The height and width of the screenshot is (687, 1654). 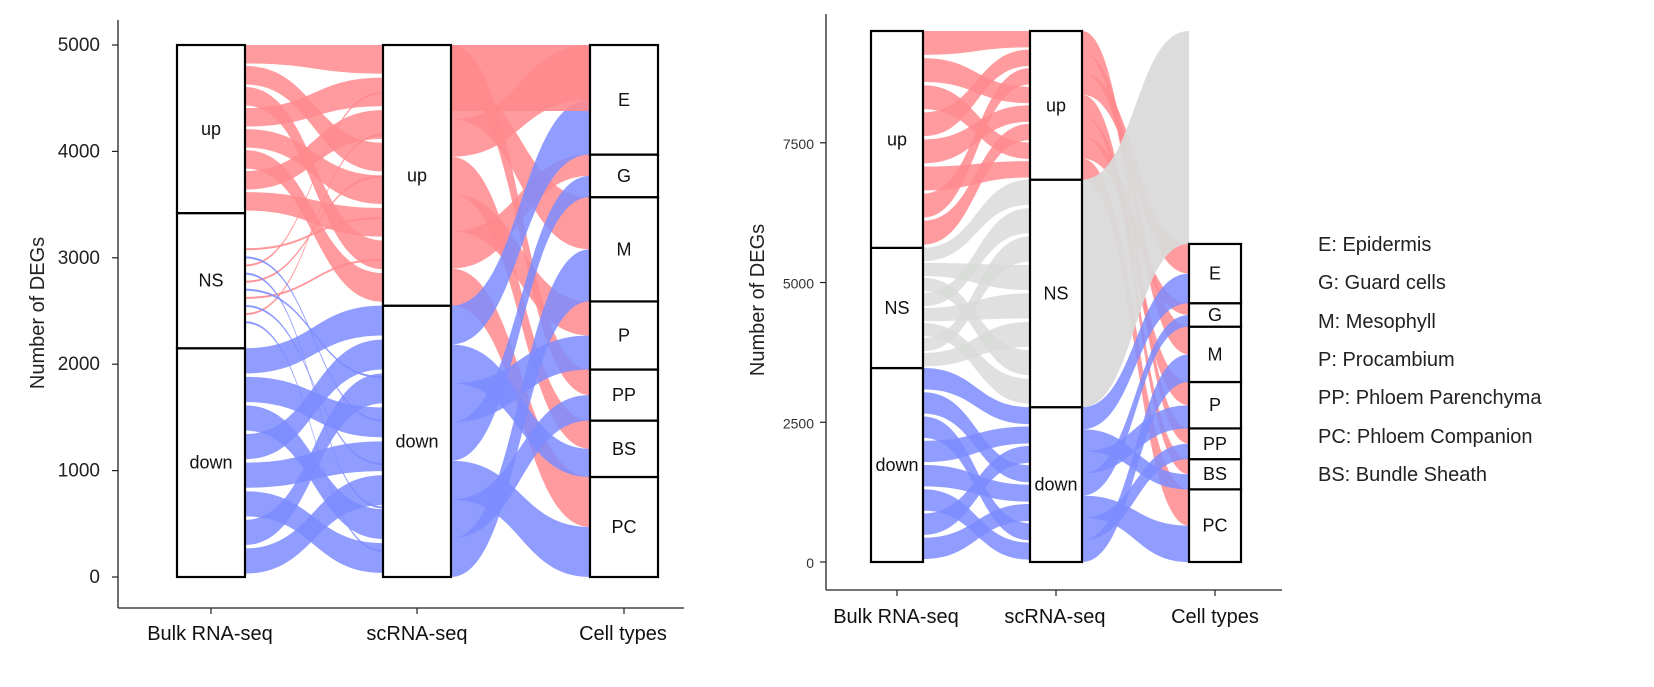 I want to click on ribbon-up-unassigned, so click(x=520, y=78).